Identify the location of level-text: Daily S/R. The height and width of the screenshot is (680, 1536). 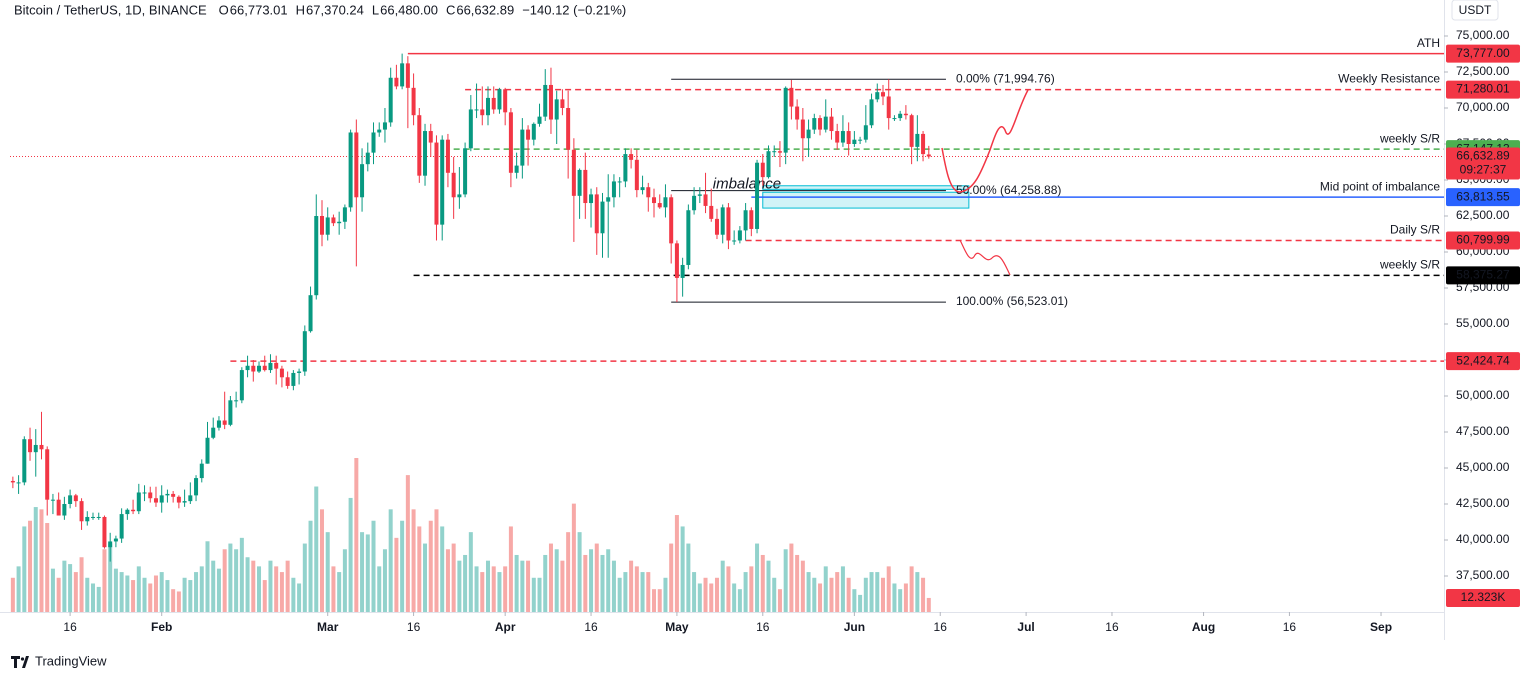
(1415, 230).